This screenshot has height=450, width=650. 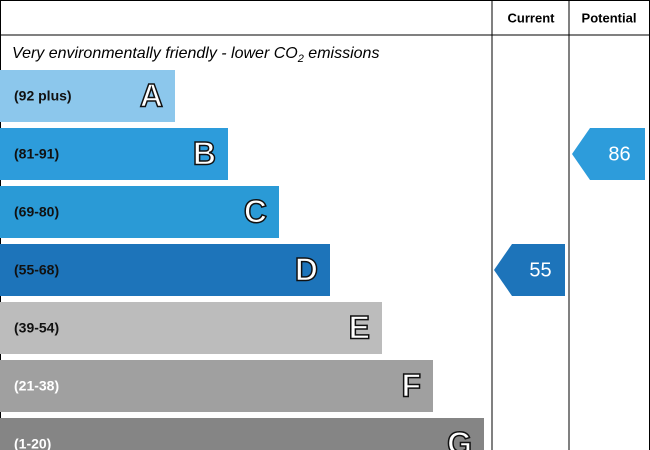 What do you see at coordinates (411, 385) in the screenshot?
I see `band-letter: F` at bounding box center [411, 385].